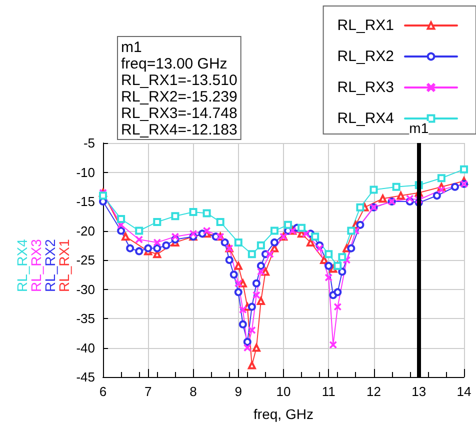  I want to click on legend-label: RL_RX1, so click(365, 25).